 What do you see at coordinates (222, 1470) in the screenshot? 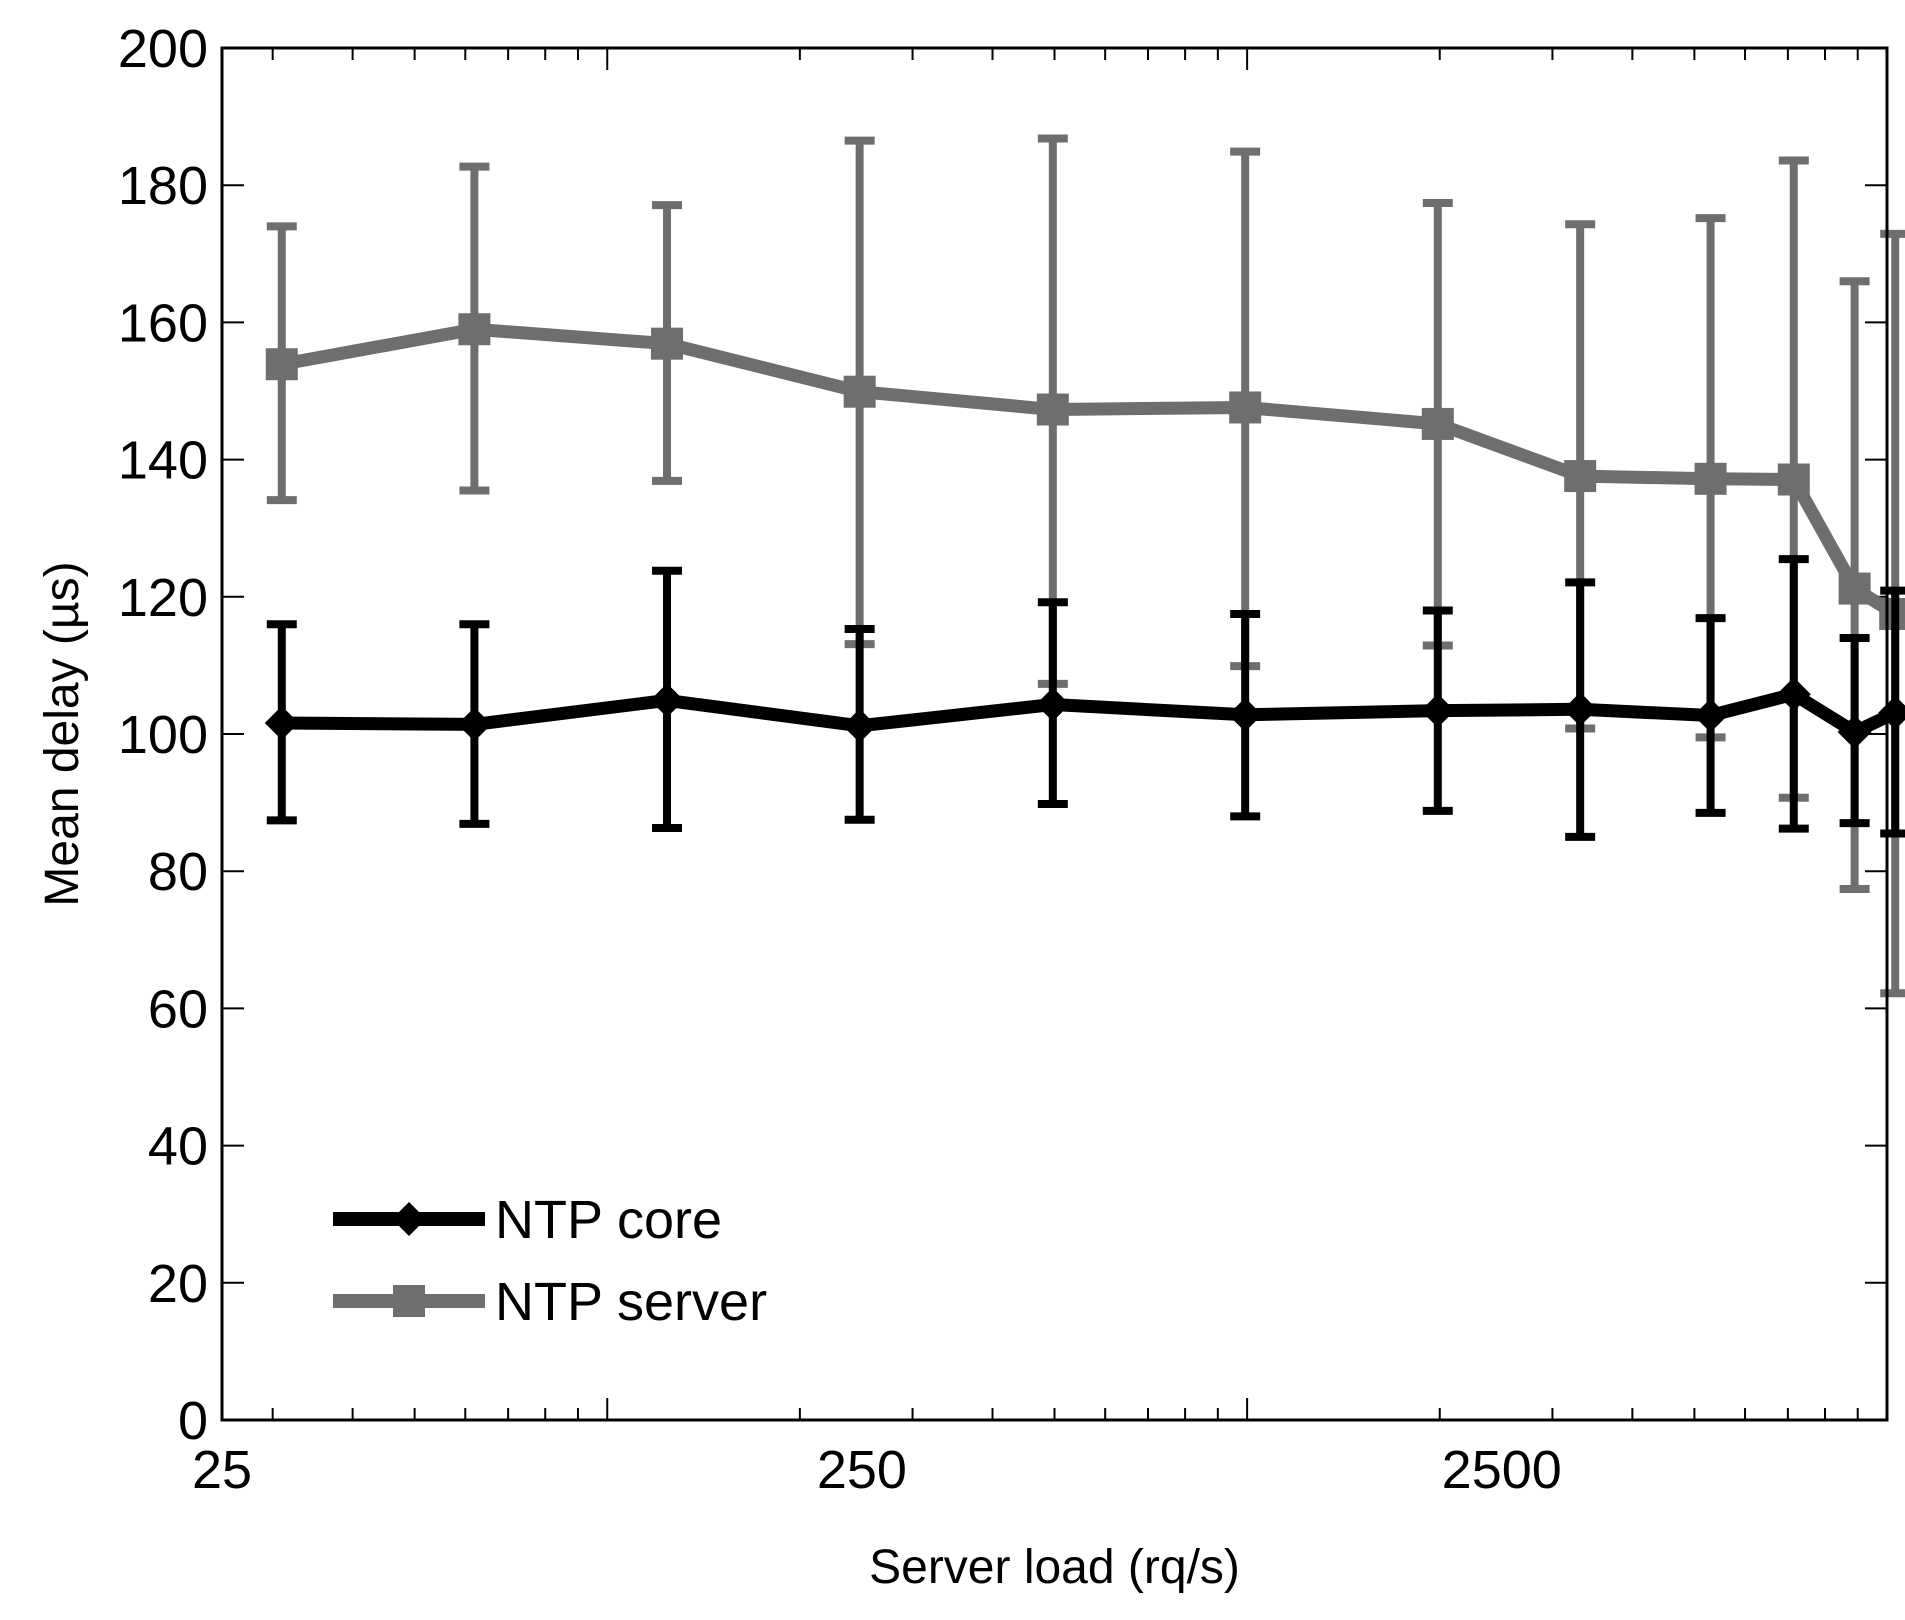
I see `x-tick-label: 25` at bounding box center [222, 1470].